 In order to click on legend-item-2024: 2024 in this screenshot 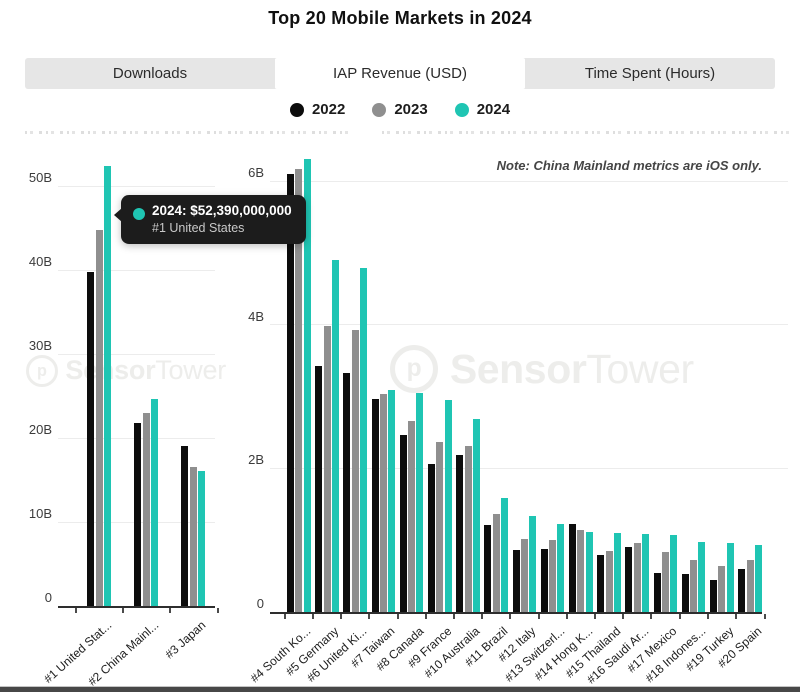, I will do `click(482, 109)`.